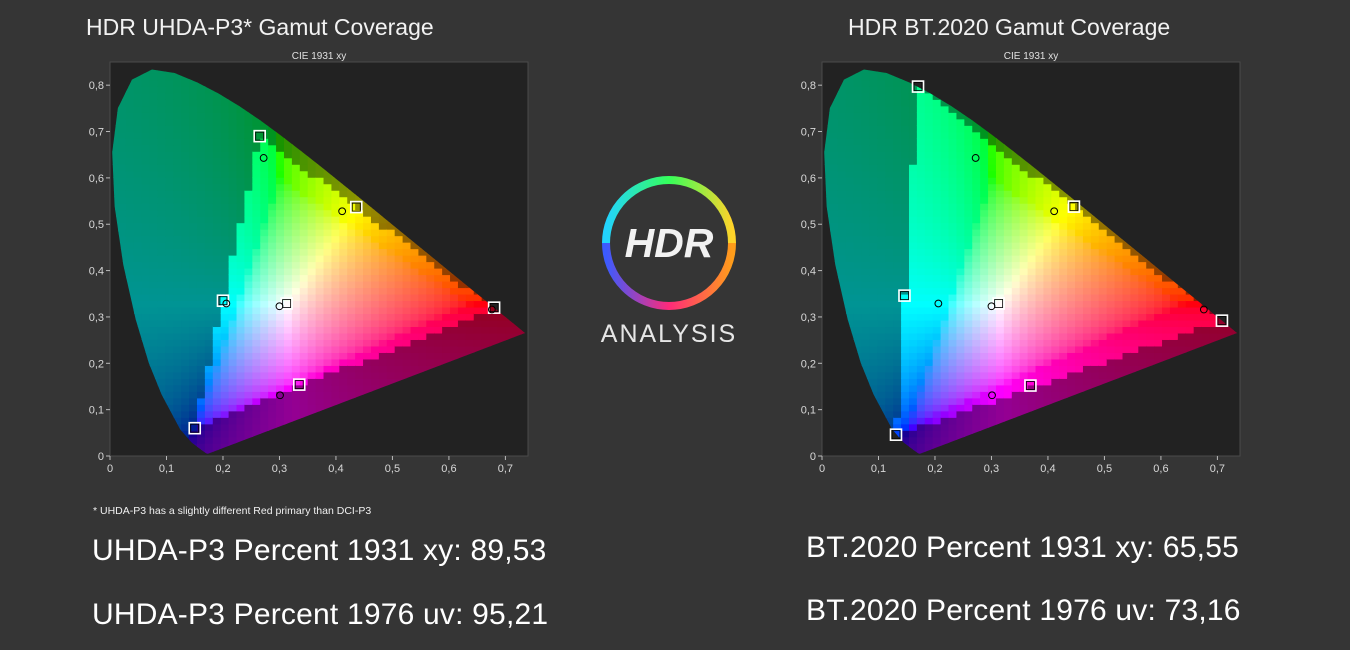 This screenshot has width=1350, height=650. I want to click on bt2020-percent-1931: BT.2020 Percent 1931 xy: 65,55, so click(1022, 547).